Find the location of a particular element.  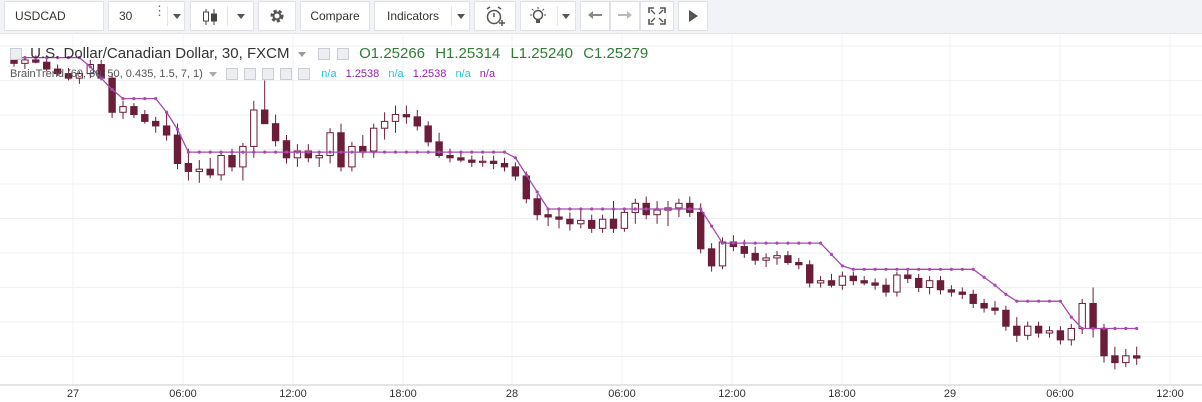

settings-button is located at coordinates (277, 16).